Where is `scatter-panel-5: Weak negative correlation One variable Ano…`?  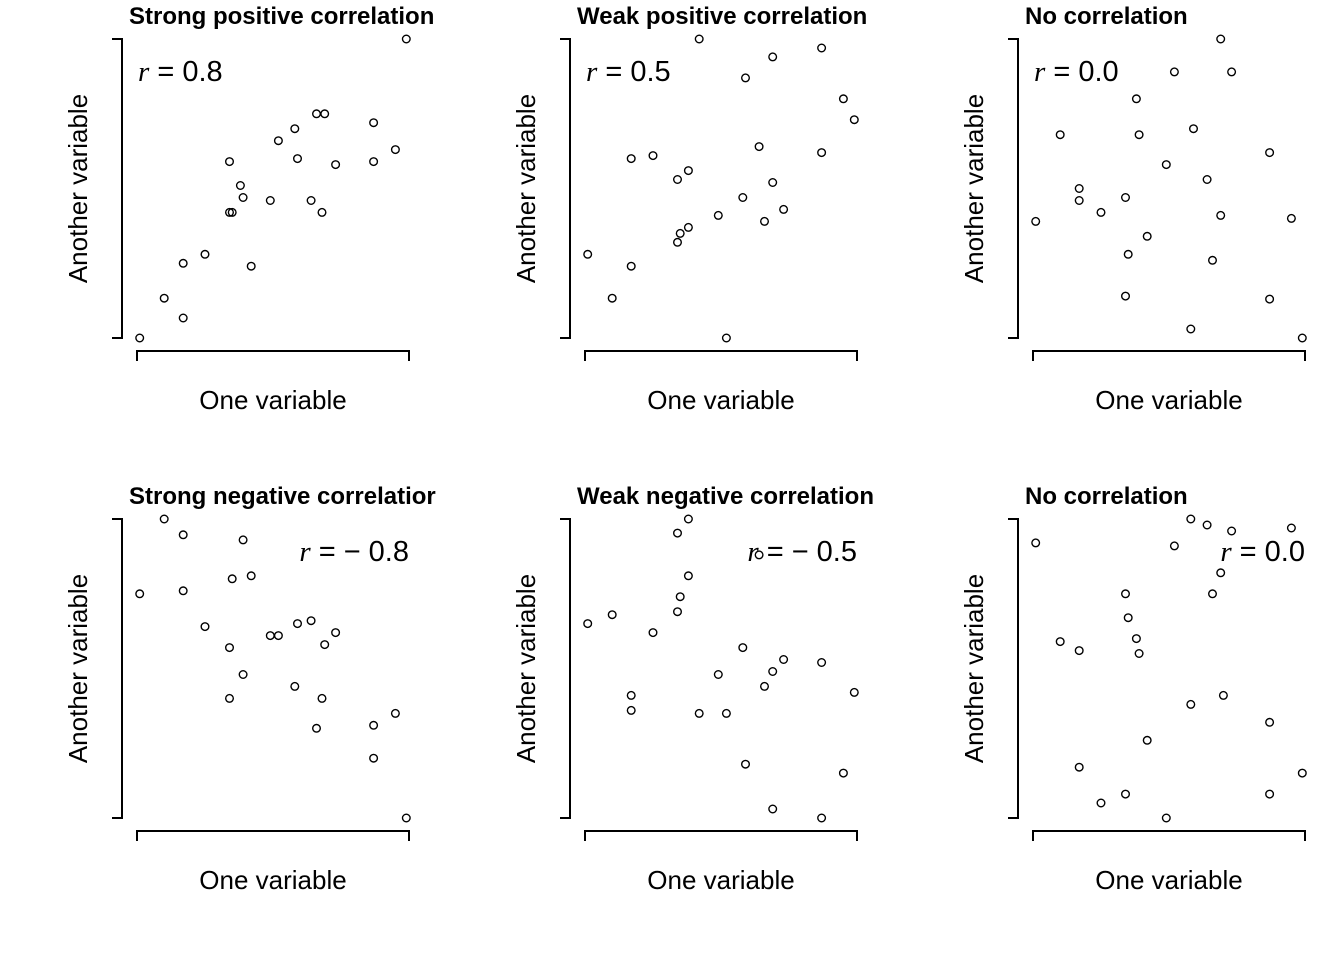 scatter-panel-5: Weak negative correlation One variable Ano… is located at coordinates (692, 689).